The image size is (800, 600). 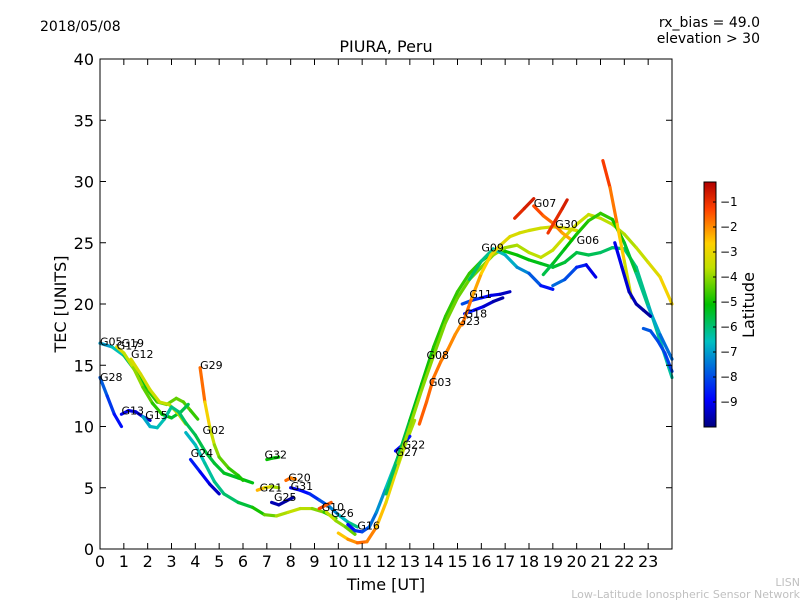 I want to click on series-g25, so click(x=282, y=501).